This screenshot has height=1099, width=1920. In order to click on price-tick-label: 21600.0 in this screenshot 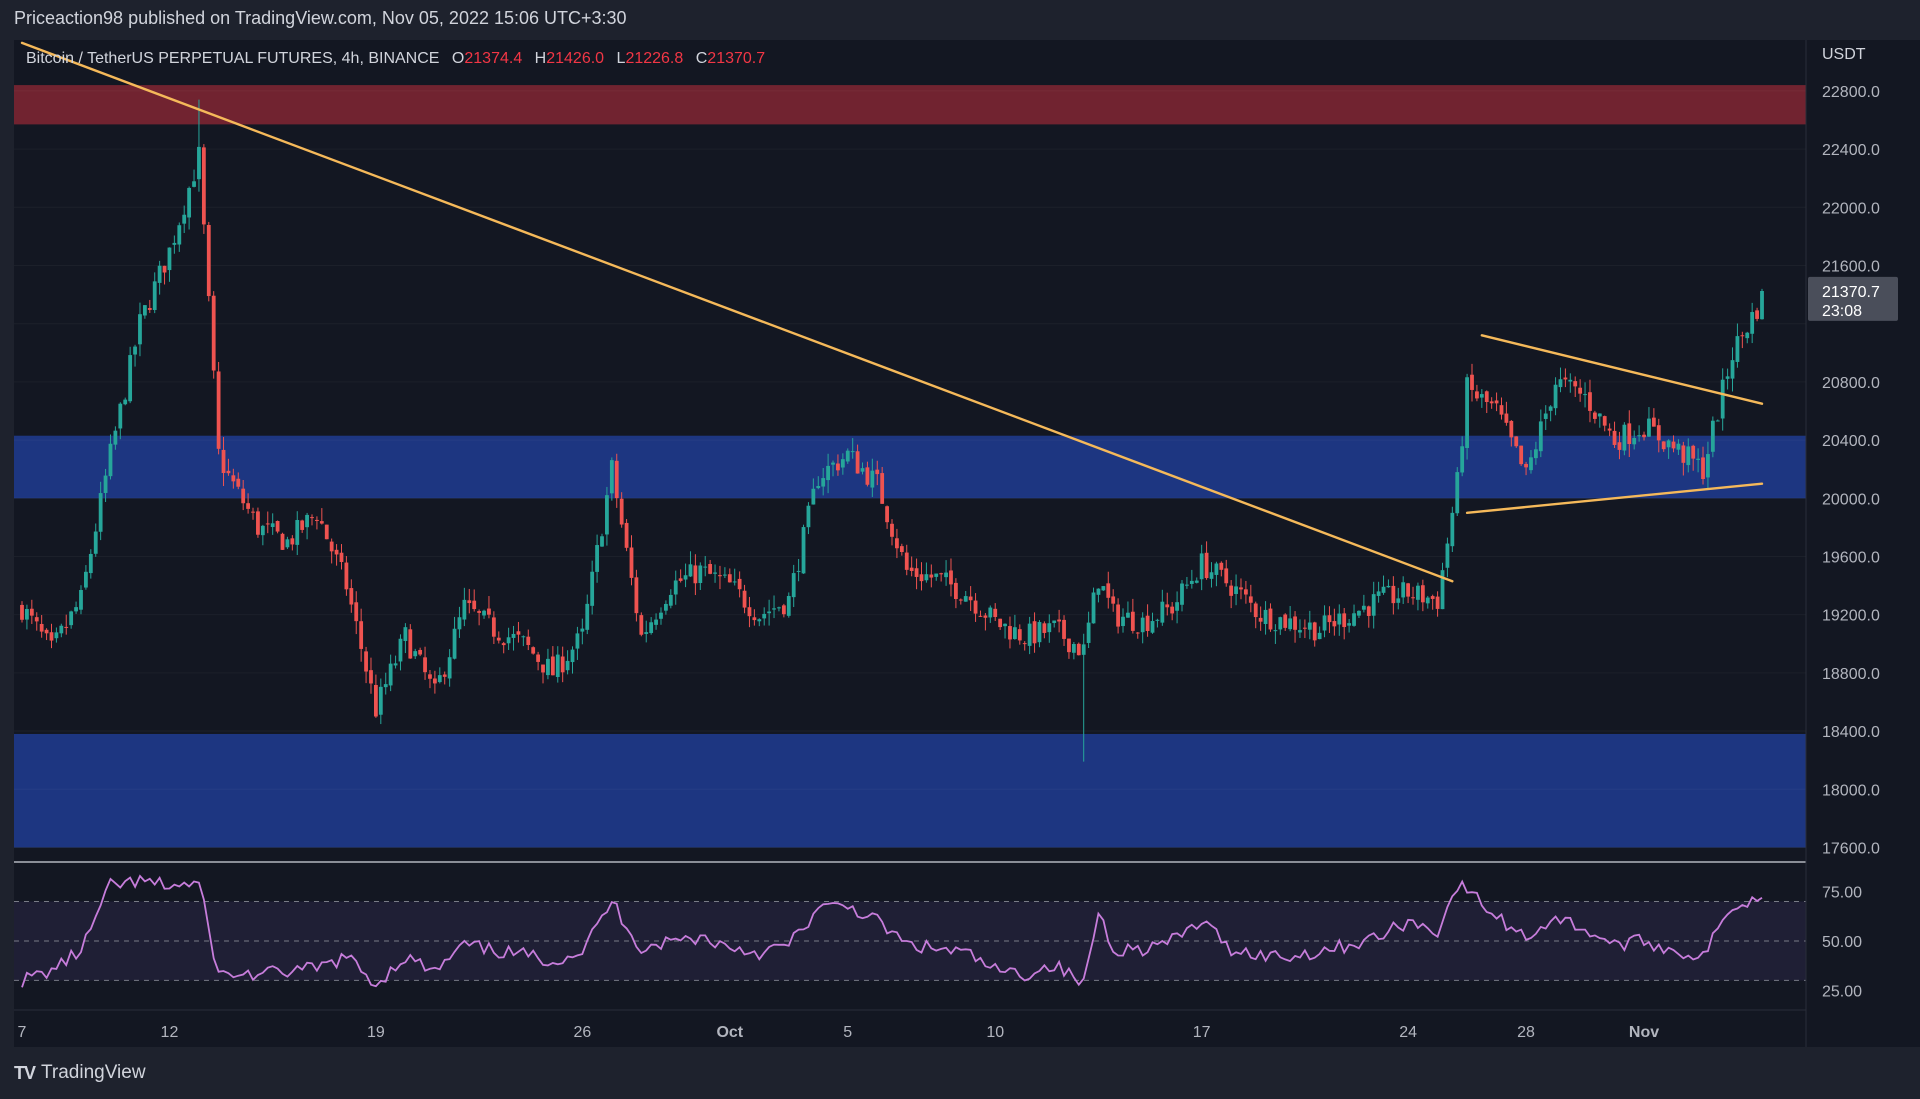, I will do `click(1851, 267)`.